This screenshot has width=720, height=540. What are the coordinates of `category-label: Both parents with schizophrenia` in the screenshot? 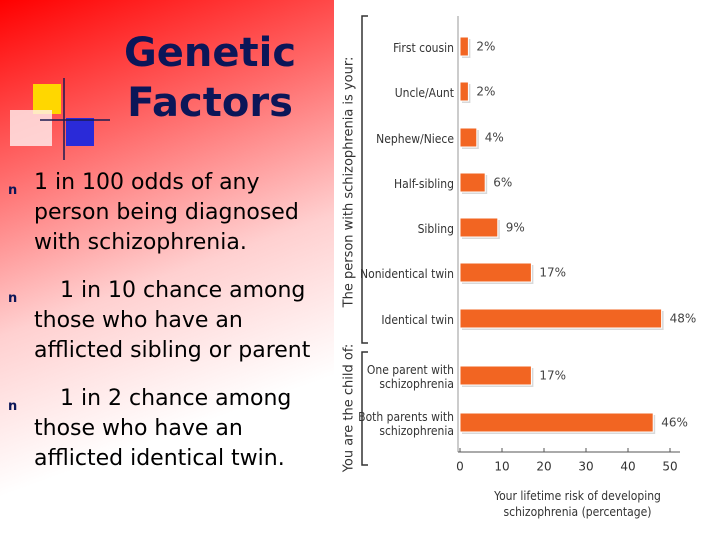 It's located at (406, 424).